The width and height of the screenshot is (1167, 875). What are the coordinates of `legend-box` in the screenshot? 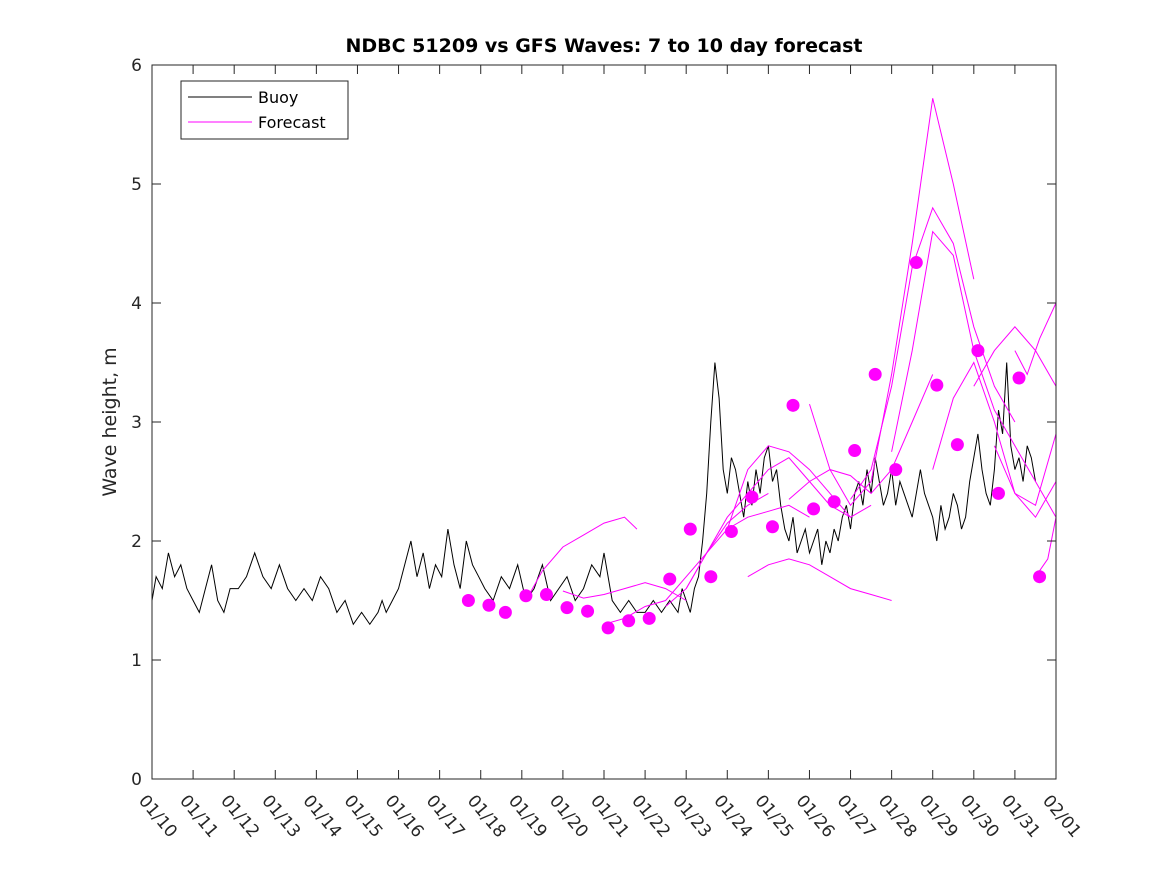 It's located at (264, 110).